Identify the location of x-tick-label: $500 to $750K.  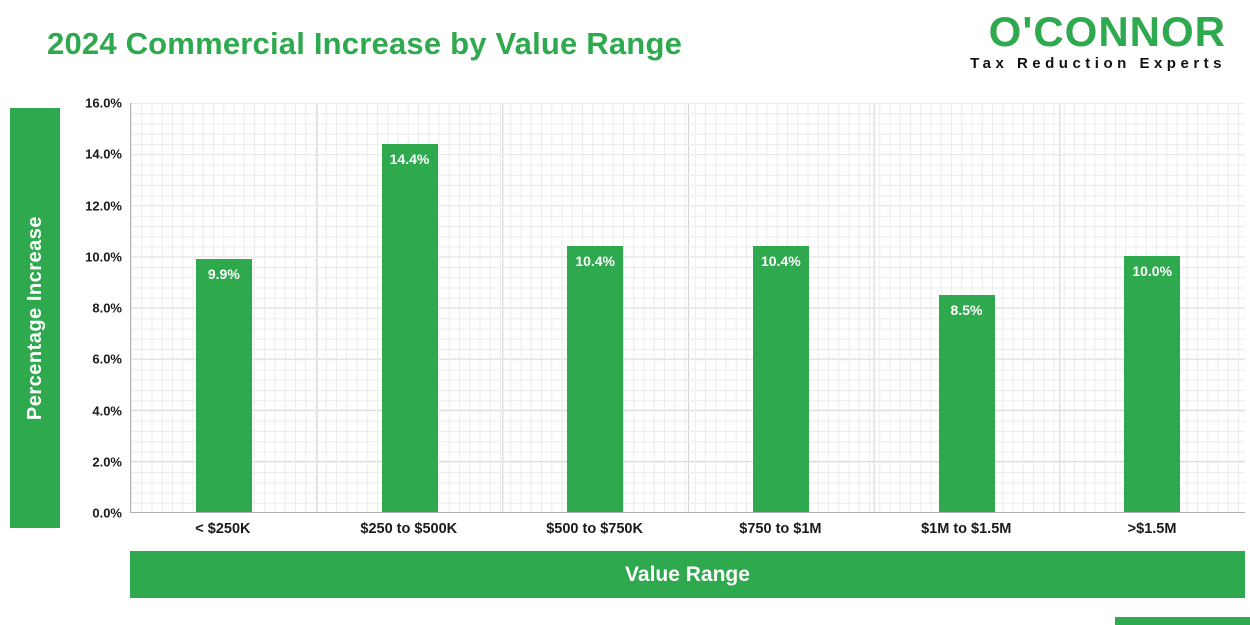
(594, 529).